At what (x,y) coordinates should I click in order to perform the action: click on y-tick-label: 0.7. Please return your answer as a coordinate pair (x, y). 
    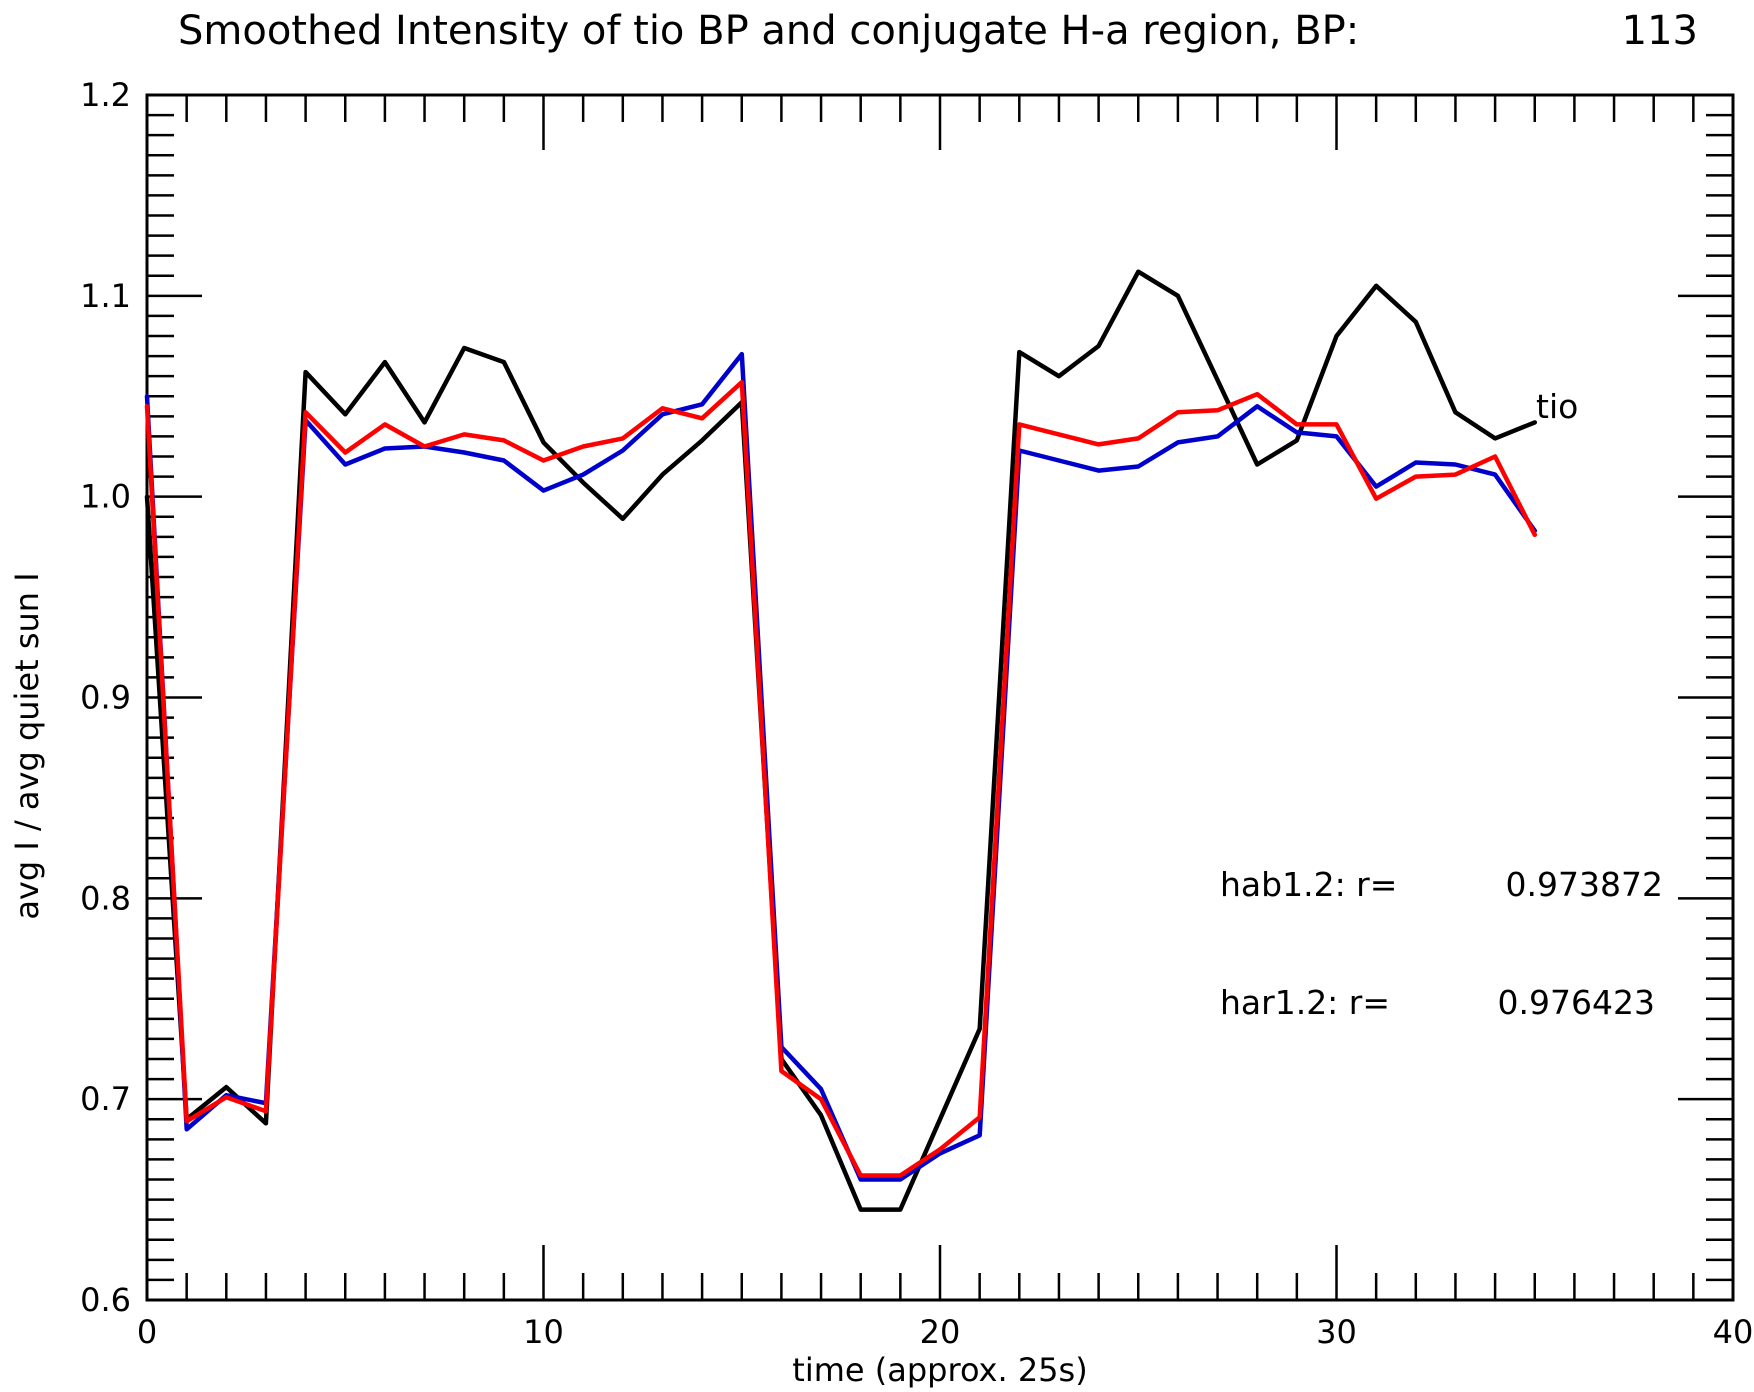
    Looking at the image, I should click on (105, 1099).